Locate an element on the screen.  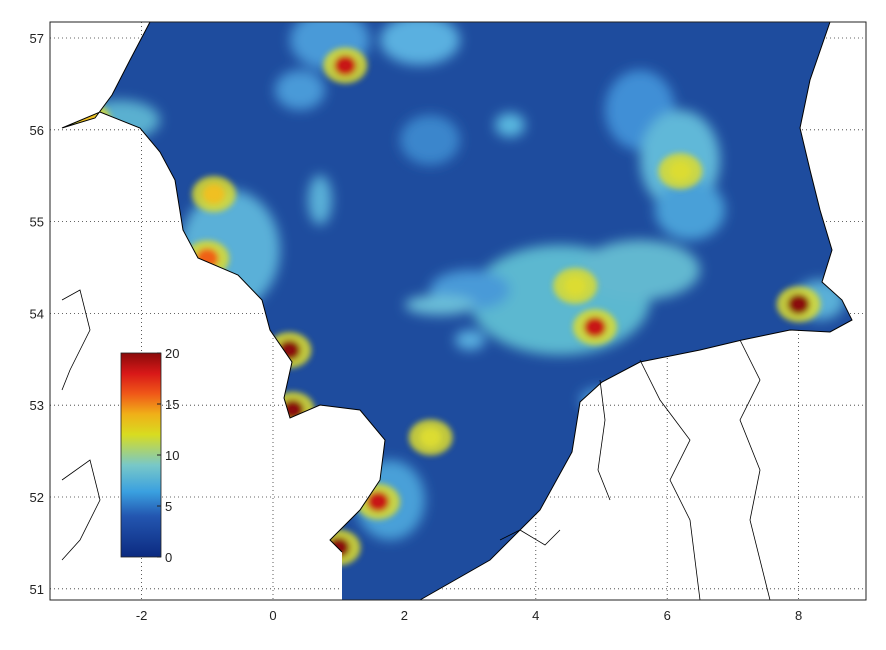
x-tick-label: 2 is located at coordinates (404, 615).